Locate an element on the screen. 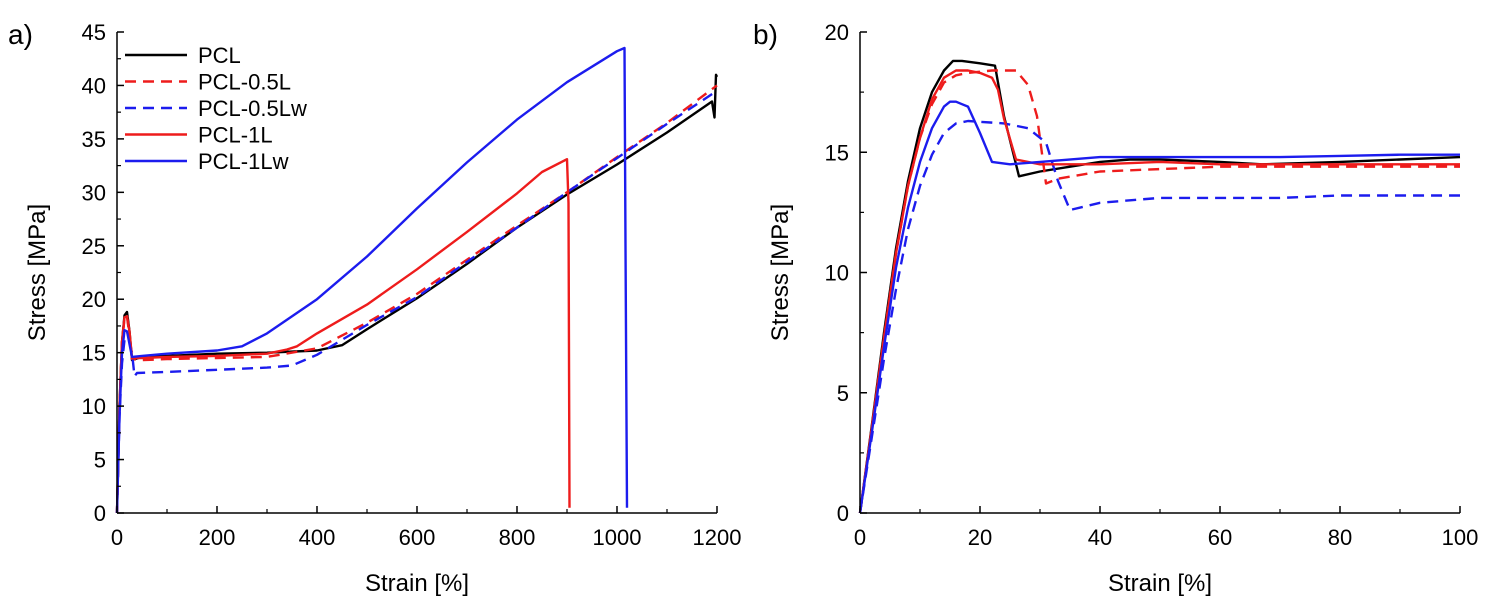  x-tick-label: 600 is located at coordinates (417, 537).